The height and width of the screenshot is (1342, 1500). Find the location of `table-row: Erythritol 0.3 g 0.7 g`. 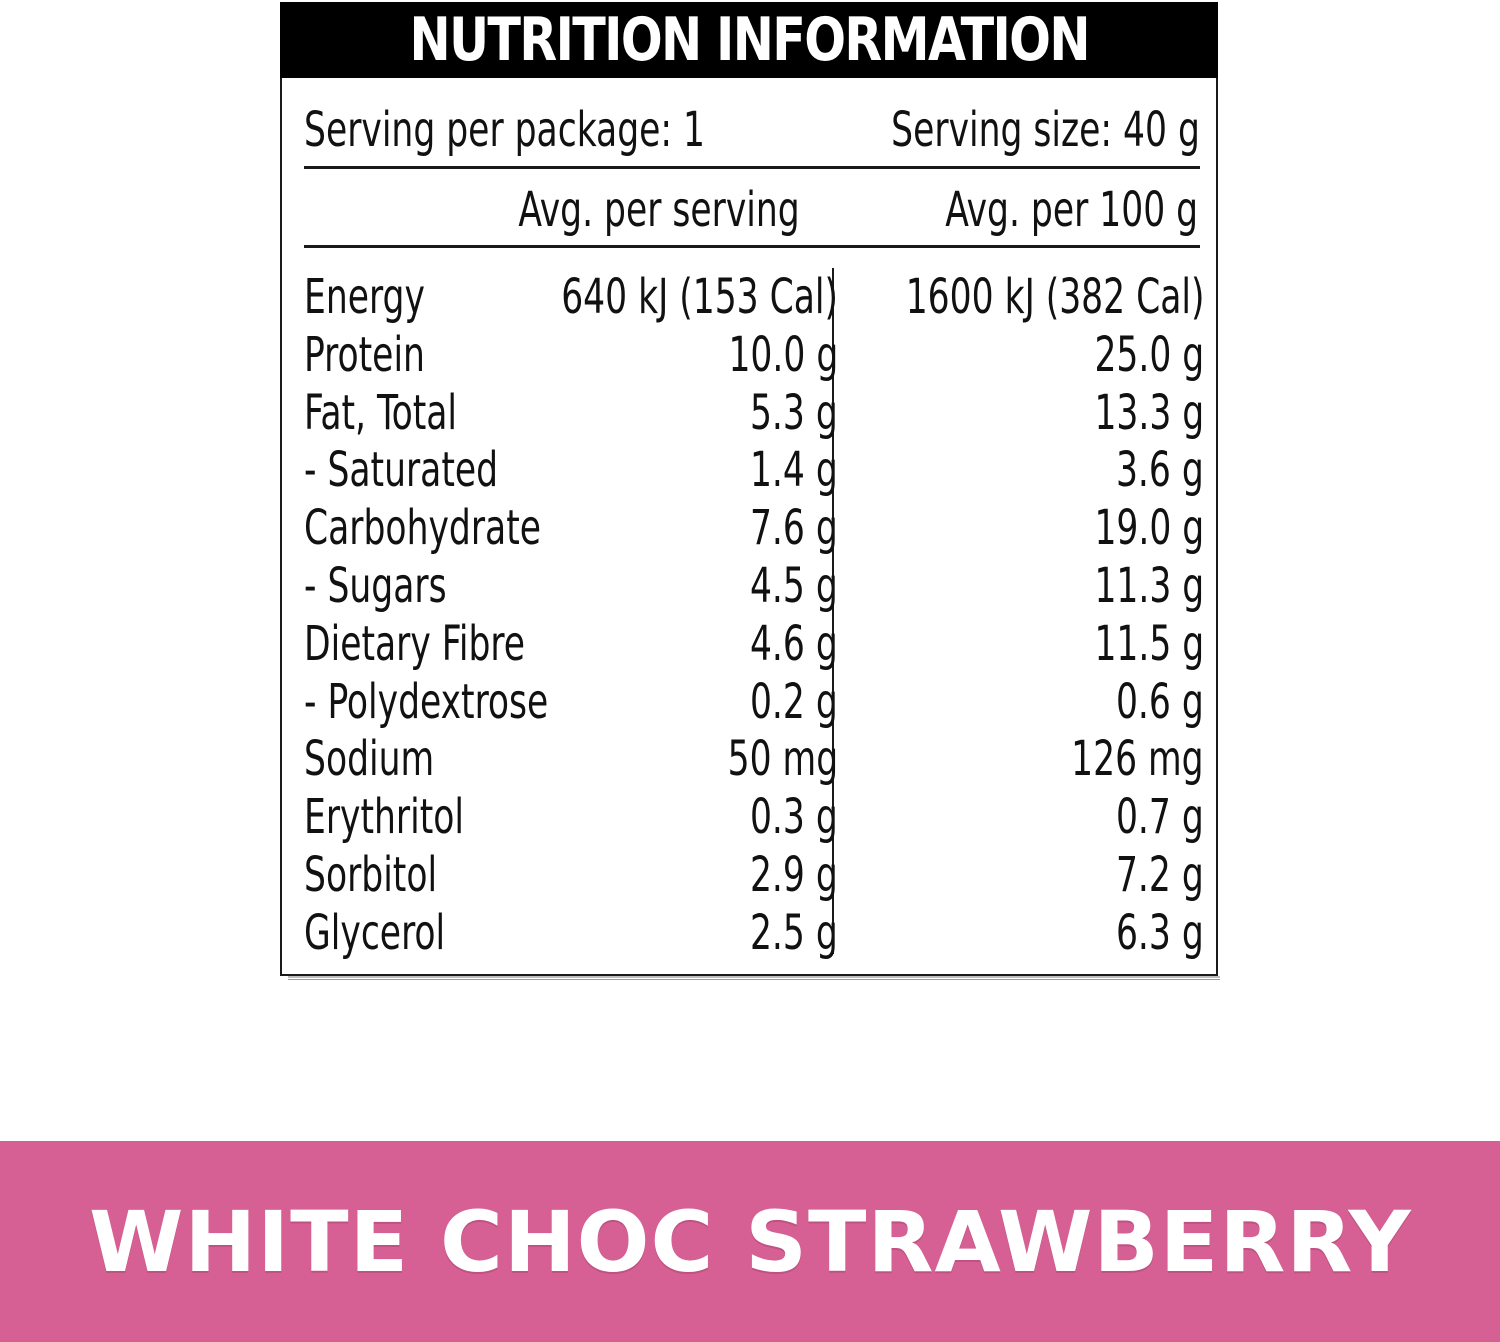

table-row: Erythritol 0.3 g 0.7 g is located at coordinates (754, 817).